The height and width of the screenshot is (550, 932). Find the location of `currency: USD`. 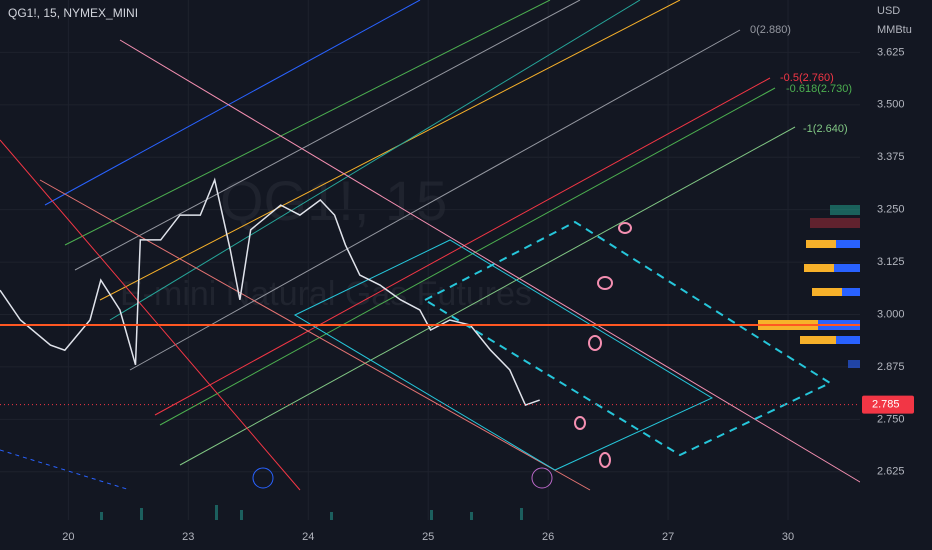

currency: USD is located at coordinates (888, 11).